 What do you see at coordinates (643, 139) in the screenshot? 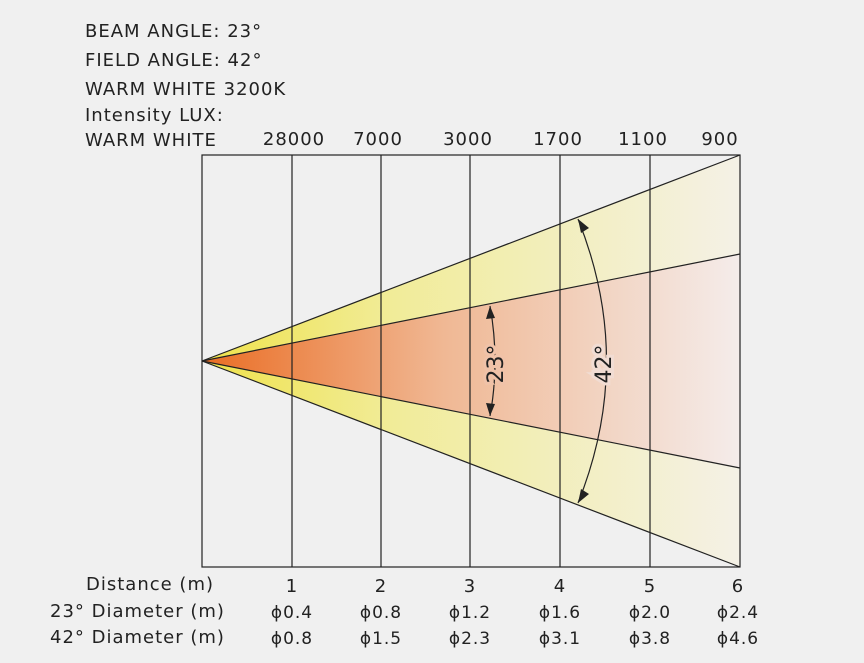
I see `lux-value-5m: 1100` at bounding box center [643, 139].